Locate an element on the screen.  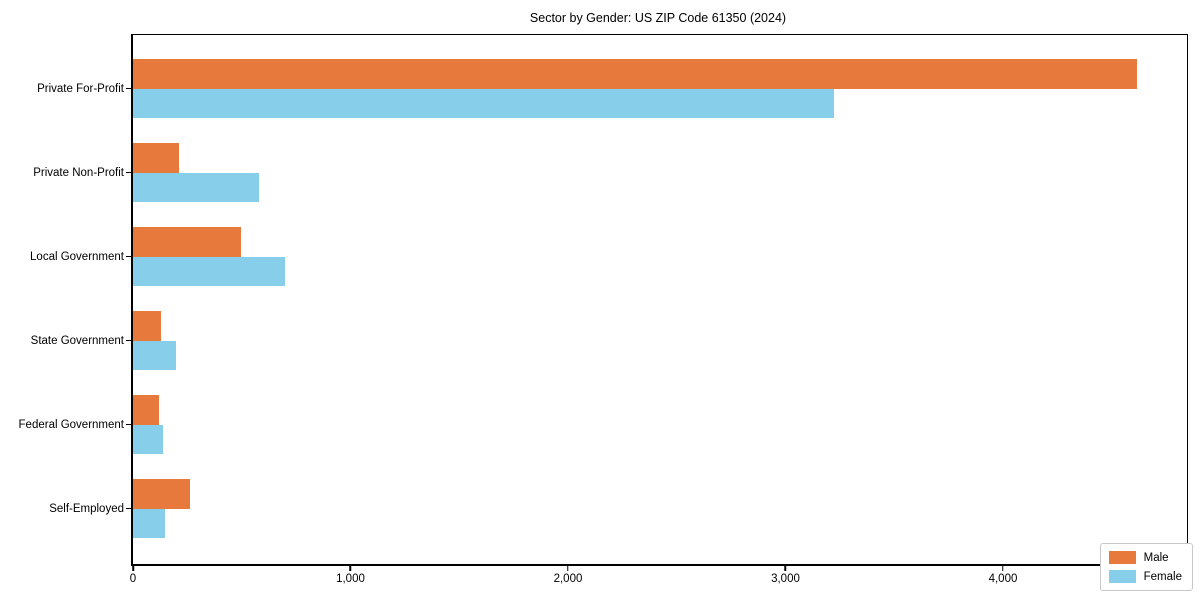
legend-swatch-female is located at coordinates (1122, 576).